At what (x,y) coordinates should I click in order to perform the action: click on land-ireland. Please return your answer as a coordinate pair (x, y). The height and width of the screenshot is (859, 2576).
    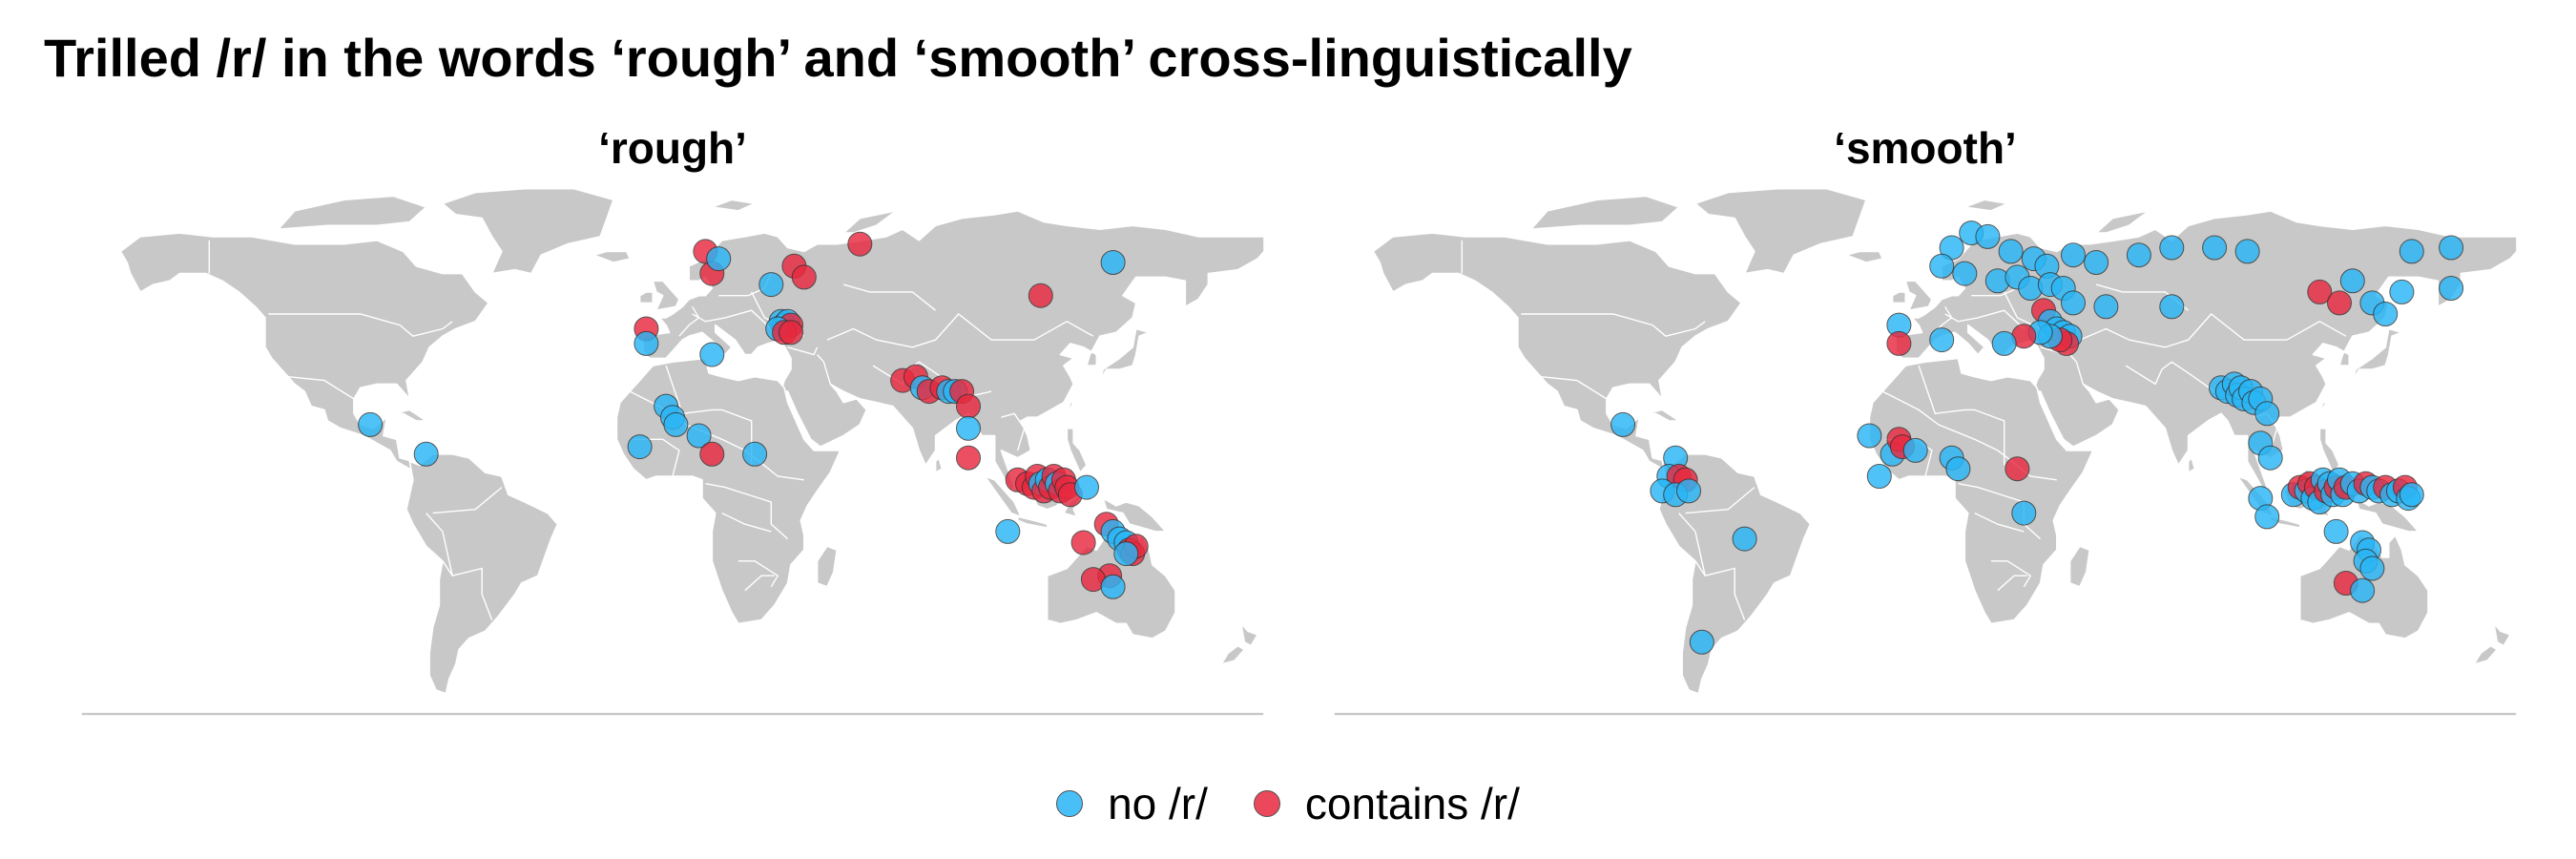
    Looking at the image, I should click on (646, 297).